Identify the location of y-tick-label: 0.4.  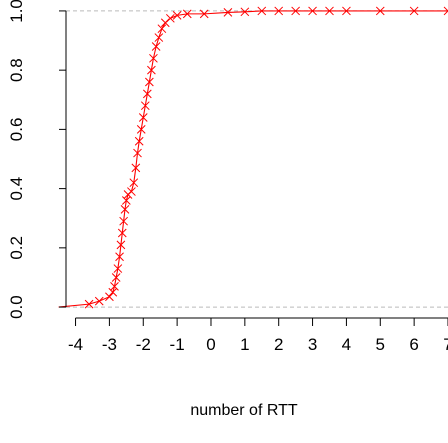
(16, 189).